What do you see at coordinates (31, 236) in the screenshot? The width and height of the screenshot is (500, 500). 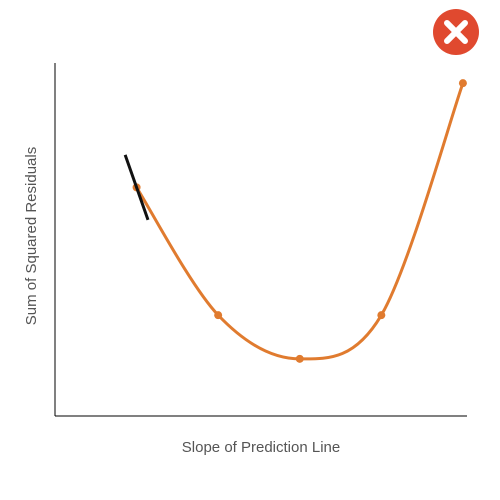 I see `y-axis-label: Sum of Squared Residuals` at bounding box center [31, 236].